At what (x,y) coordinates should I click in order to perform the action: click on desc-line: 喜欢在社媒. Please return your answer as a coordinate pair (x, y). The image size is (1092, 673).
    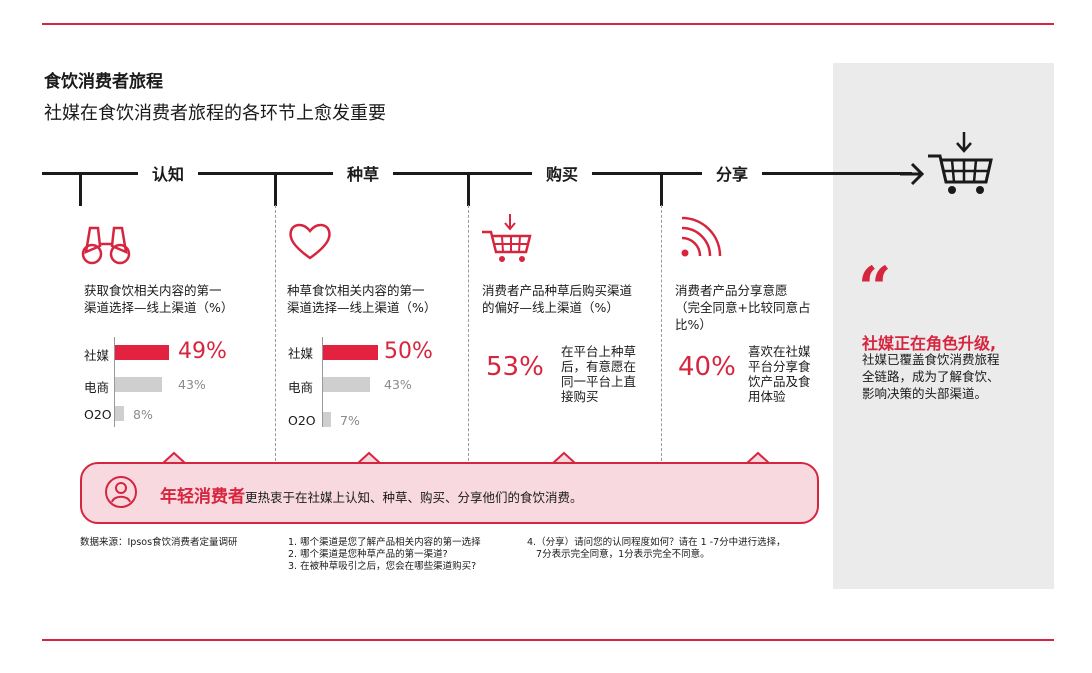
    Looking at the image, I should click on (779, 351).